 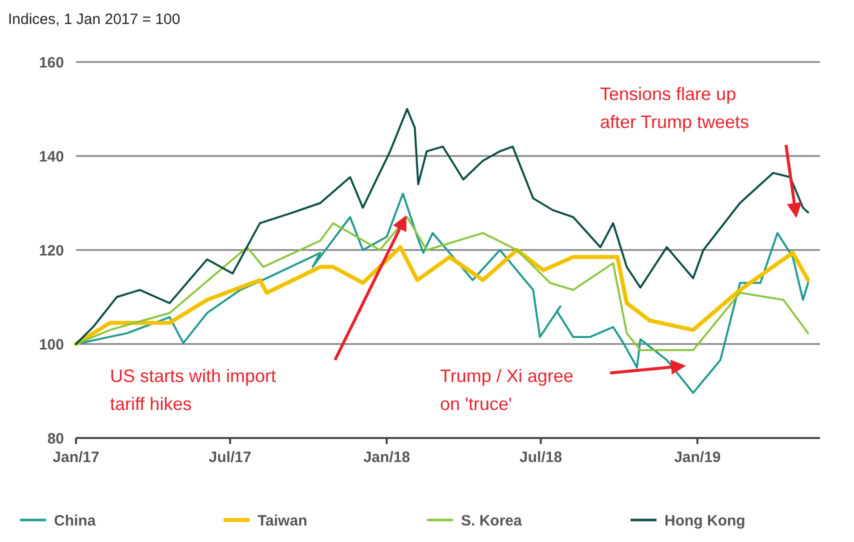 I want to click on annotation: Trump / Xi agree on 'truce', so click(x=507, y=390).